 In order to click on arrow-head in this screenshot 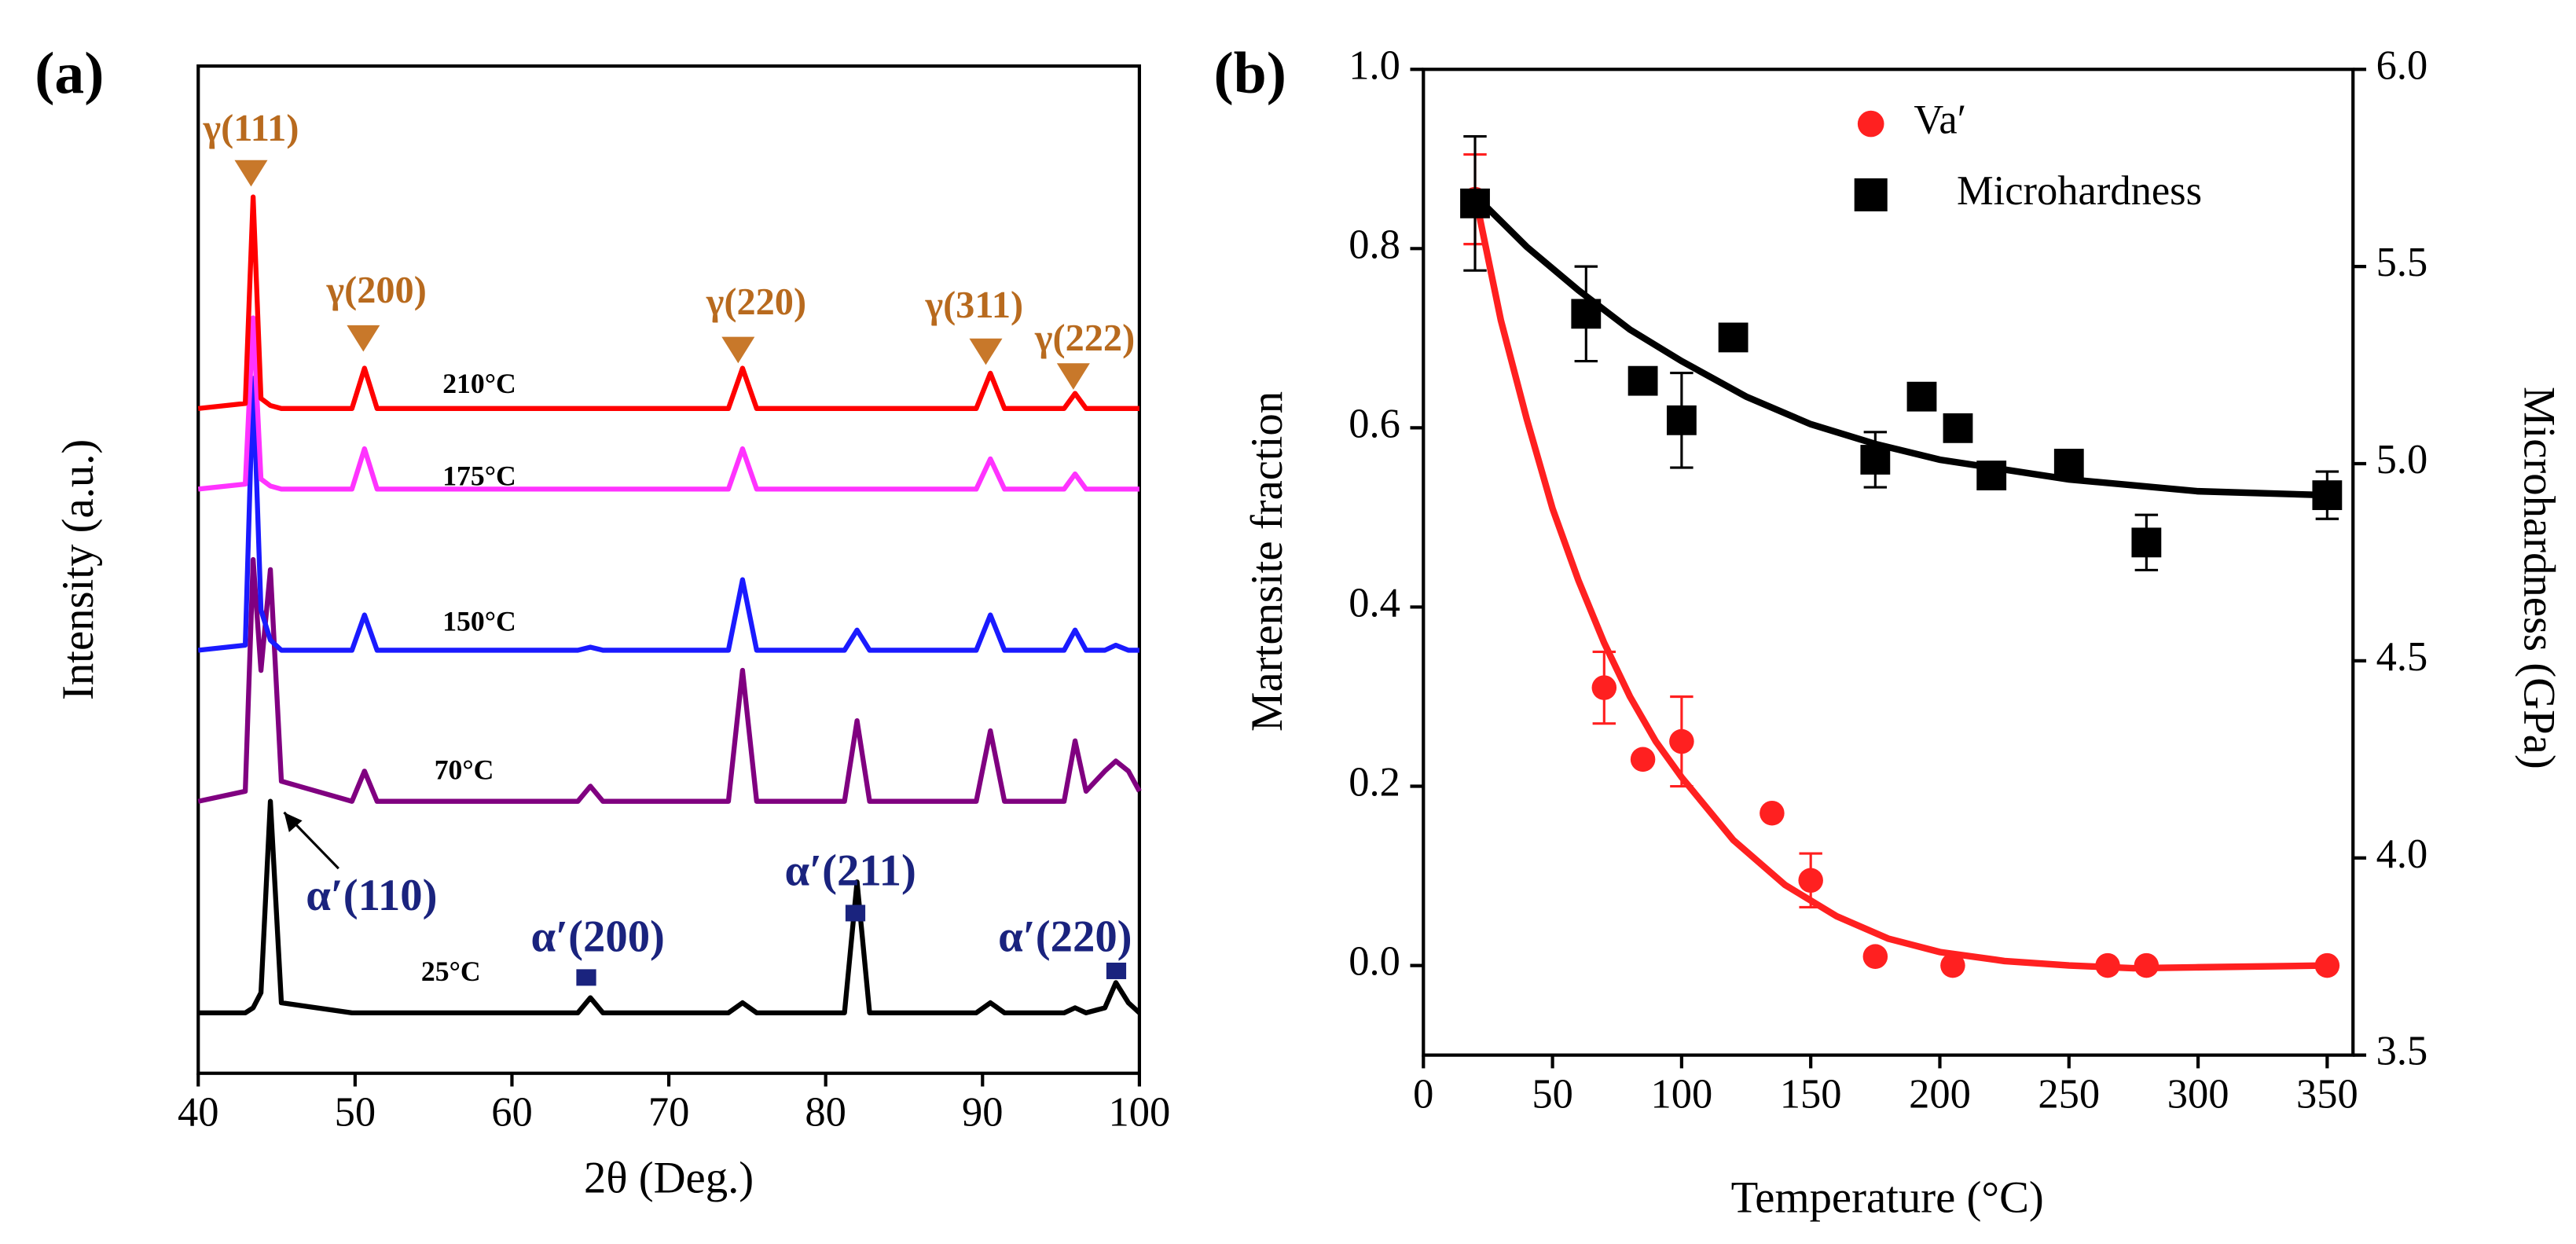, I will do `click(293, 822)`.